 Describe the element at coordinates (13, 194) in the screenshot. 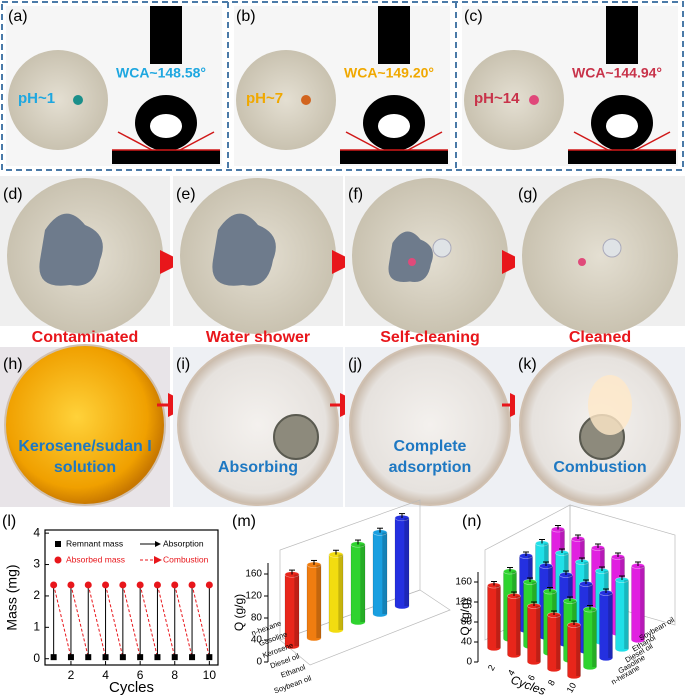

I see `panel-label: (d)` at that location.